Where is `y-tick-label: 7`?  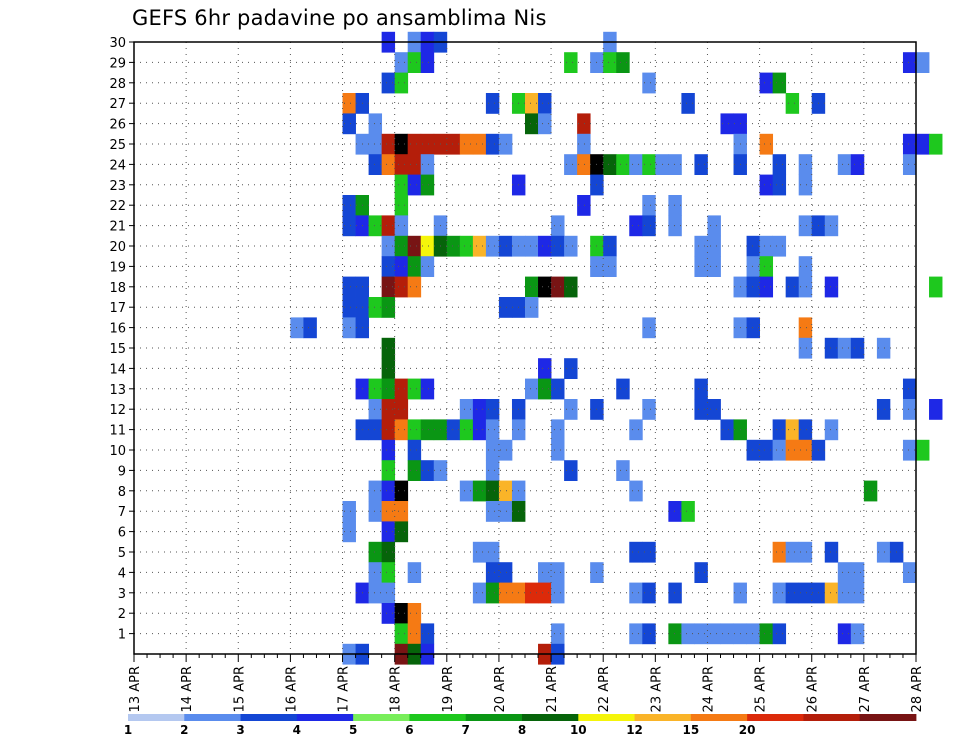 y-tick-label: 7 is located at coordinates (122, 512).